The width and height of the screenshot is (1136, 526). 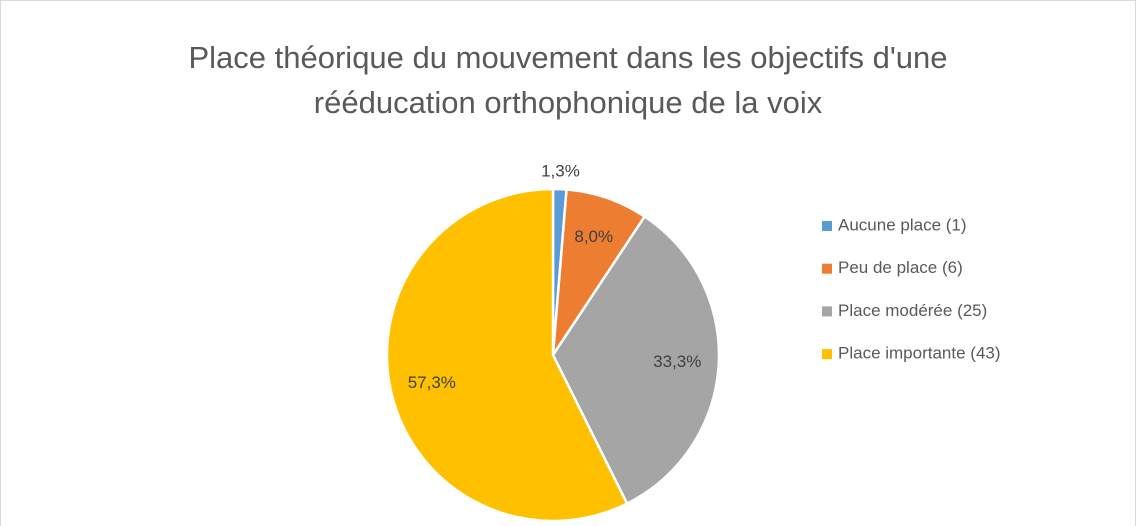 I want to click on data-label: 1,3%, so click(x=560, y=171).